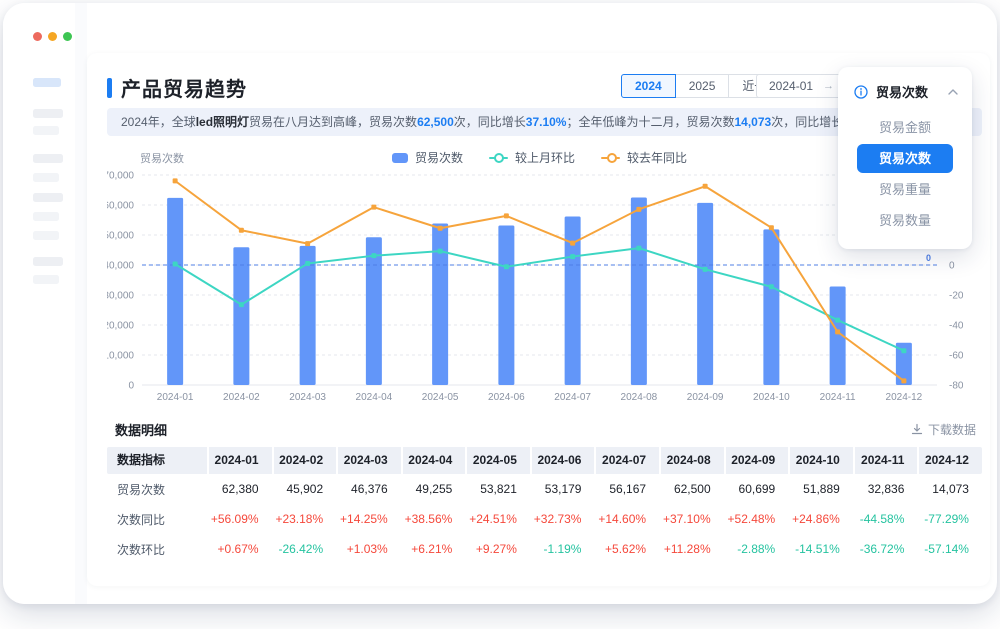 Image resolution: width=1000 pixels, height=629 pixels. What do you see at coordinates (904, 220) in the screenshot?
I see `metric-option: 贸易数量` at bounding box center [904, 220].